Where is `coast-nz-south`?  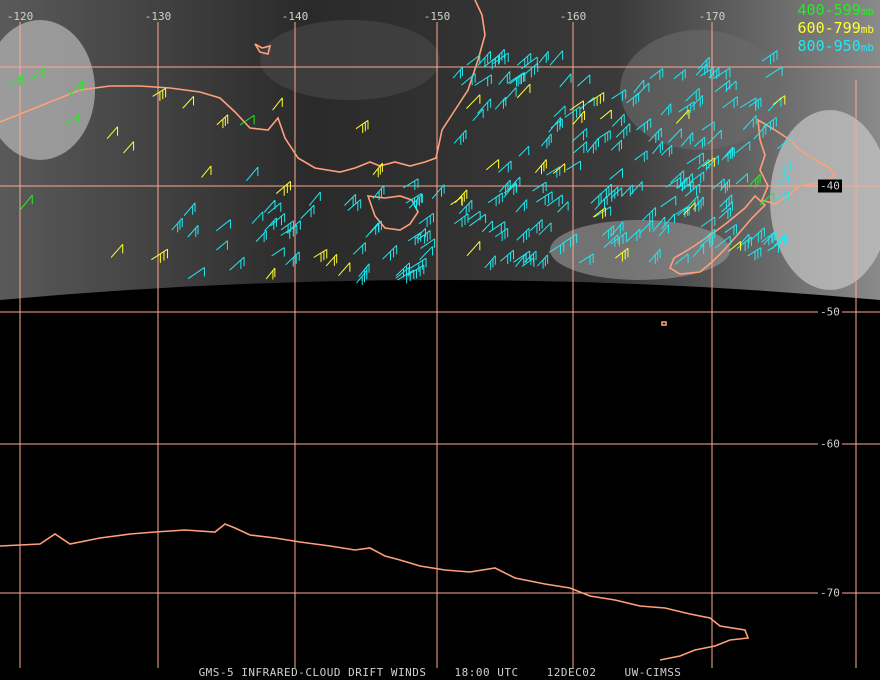
coast-nz-south is located at coordinates (718, 234).